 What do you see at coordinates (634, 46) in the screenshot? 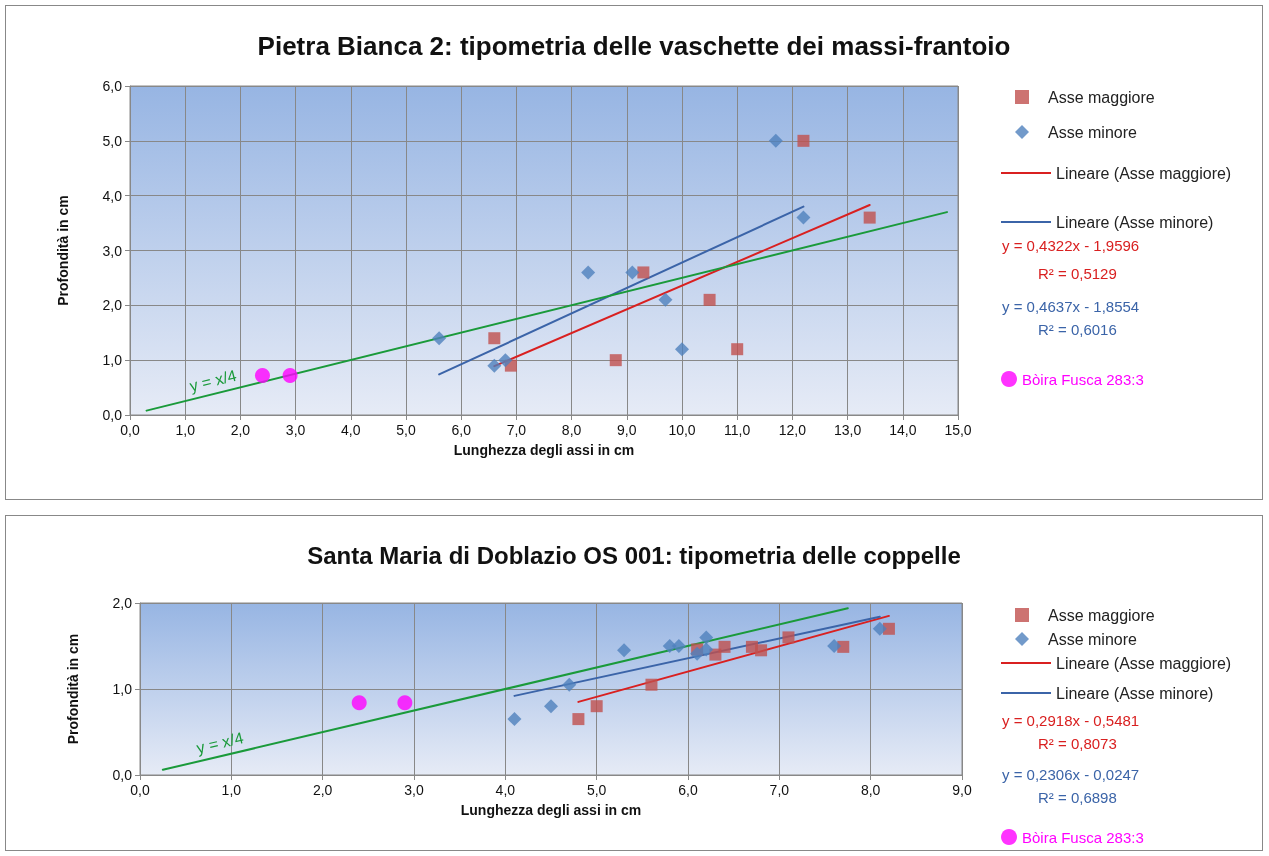
I see `chart-title: Pietra Bianca 2: tipometria delle vaschette dei massi-frantoio` at bounding box center [634, 46].